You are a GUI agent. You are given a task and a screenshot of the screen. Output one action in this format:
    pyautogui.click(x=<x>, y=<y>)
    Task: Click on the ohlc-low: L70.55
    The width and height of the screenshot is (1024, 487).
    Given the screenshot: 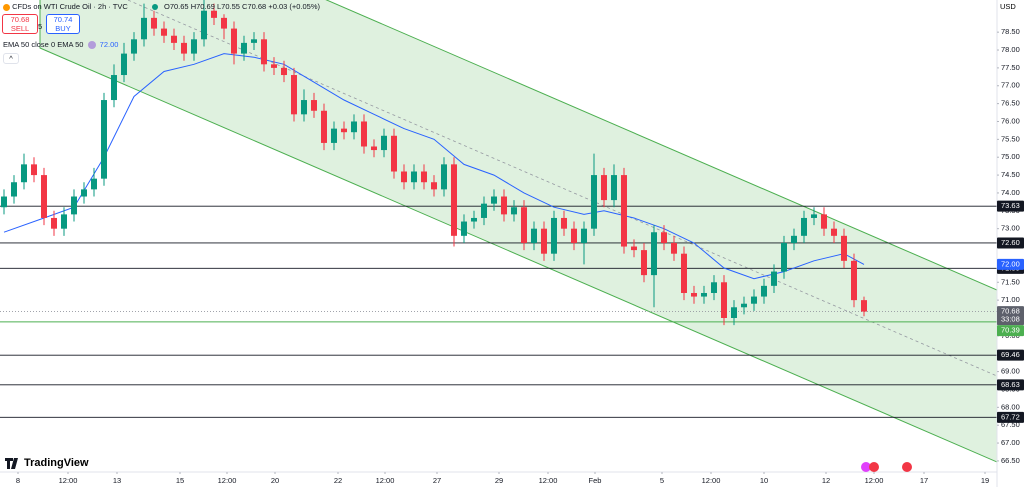 What is the action you would take?
    pyautogui.click(x=228, y=6)
    